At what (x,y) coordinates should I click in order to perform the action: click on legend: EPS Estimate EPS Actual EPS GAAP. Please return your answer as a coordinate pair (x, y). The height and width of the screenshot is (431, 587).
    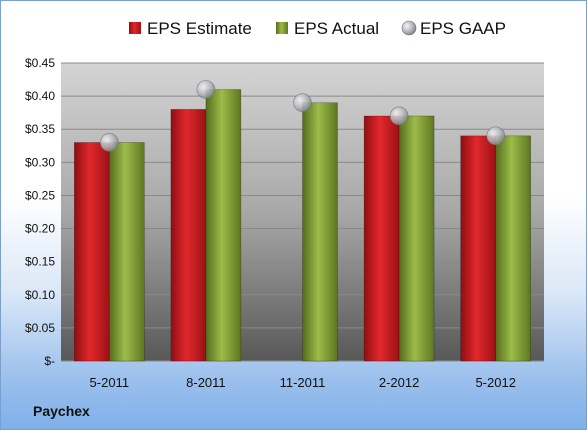
    Looking at the image, I should click on (317, 28).